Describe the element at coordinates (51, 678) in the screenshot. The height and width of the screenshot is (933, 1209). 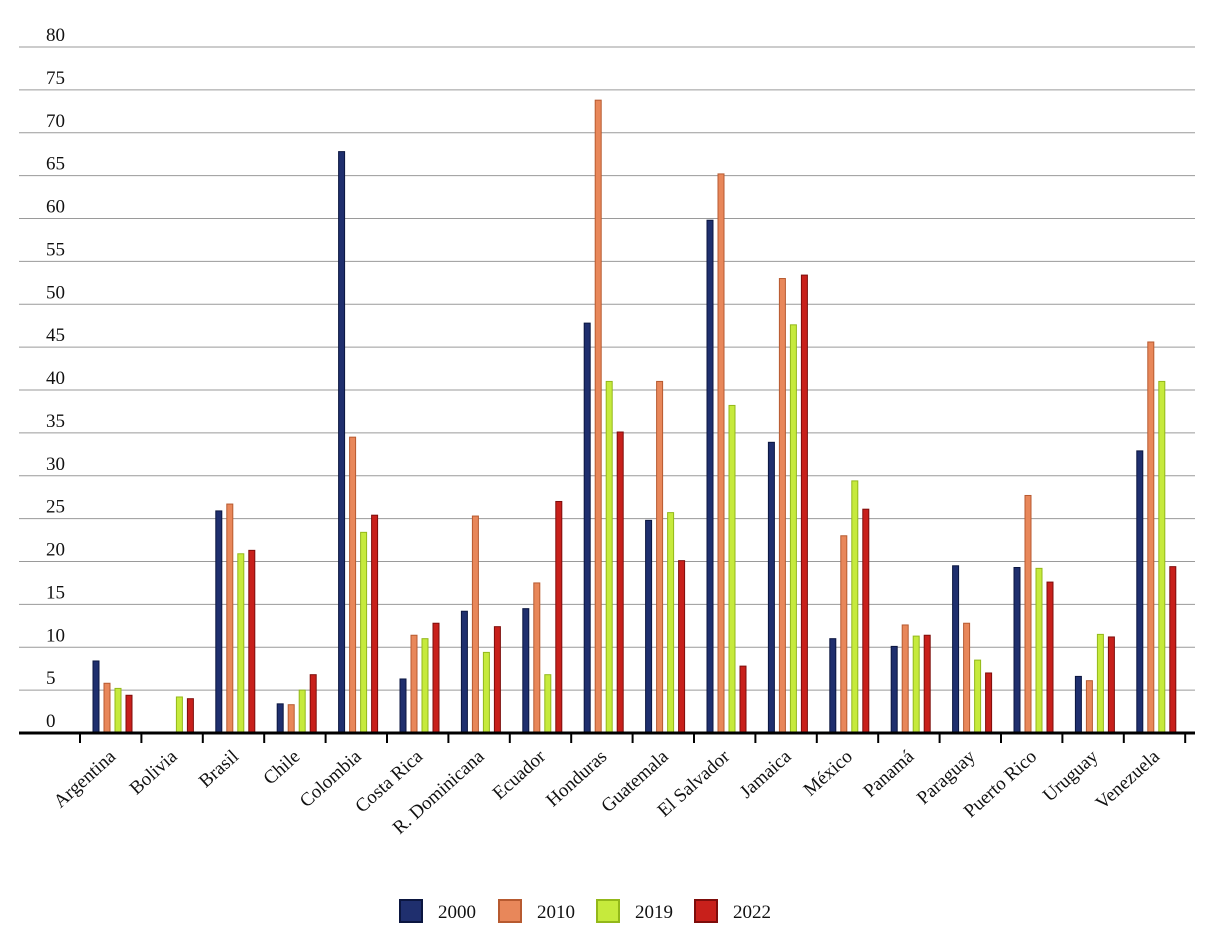
I see `y-tick-label: 5` at that location.